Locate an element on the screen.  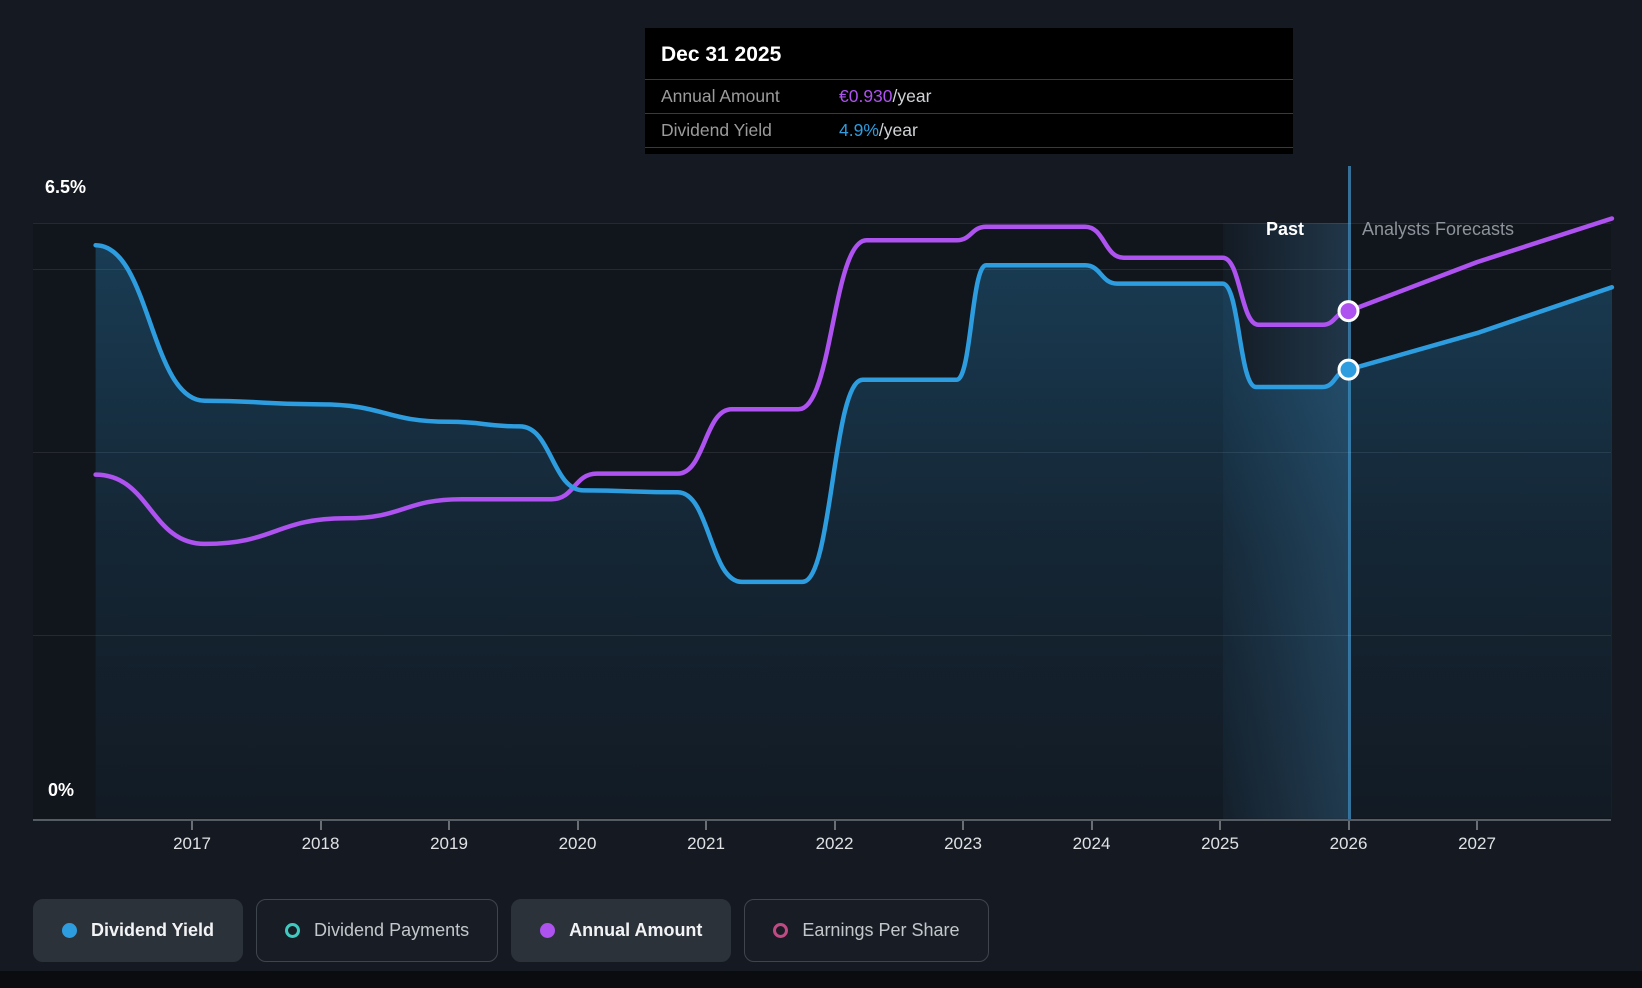
x-tick-2021 is located at coordinates (706, 825).